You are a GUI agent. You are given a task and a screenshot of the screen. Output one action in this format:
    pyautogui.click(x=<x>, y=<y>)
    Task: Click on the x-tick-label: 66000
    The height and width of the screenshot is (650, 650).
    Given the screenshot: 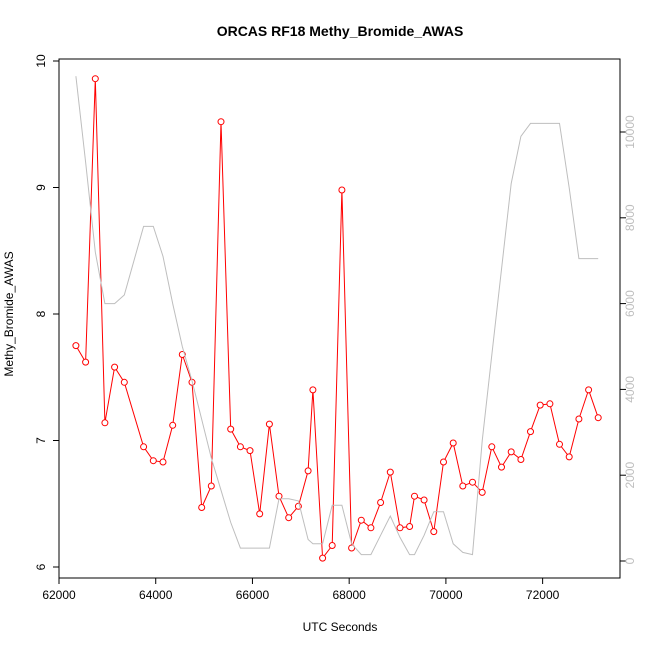 What is the action you would take?
    pyautogui.click(x=253, y=595)
    